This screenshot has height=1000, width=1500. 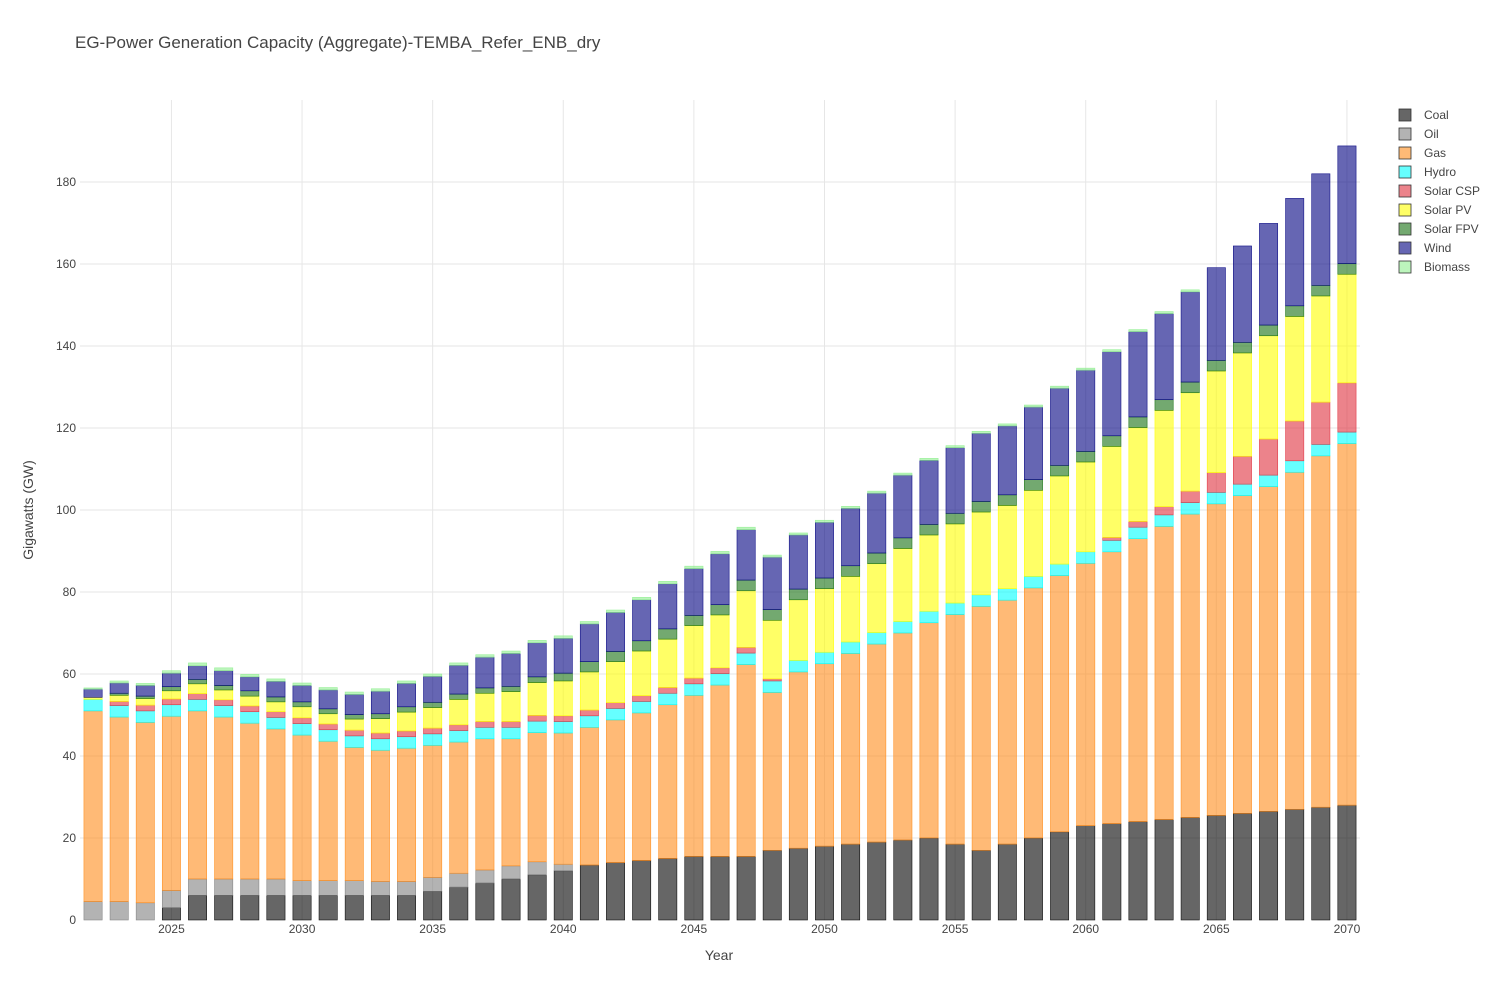 I want to click on bar-hydro-2036, so click(x=459, y=736).